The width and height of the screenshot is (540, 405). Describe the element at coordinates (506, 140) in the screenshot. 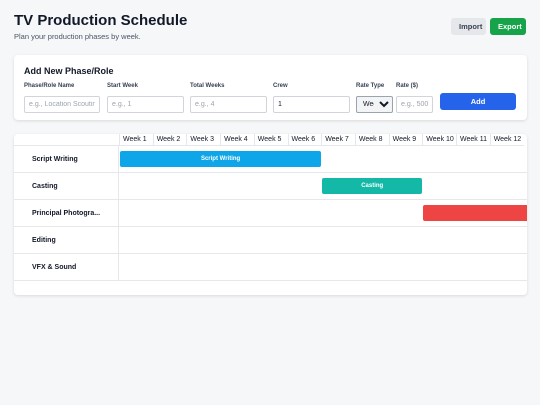

I see `week-header-12: Week 12` at that location.